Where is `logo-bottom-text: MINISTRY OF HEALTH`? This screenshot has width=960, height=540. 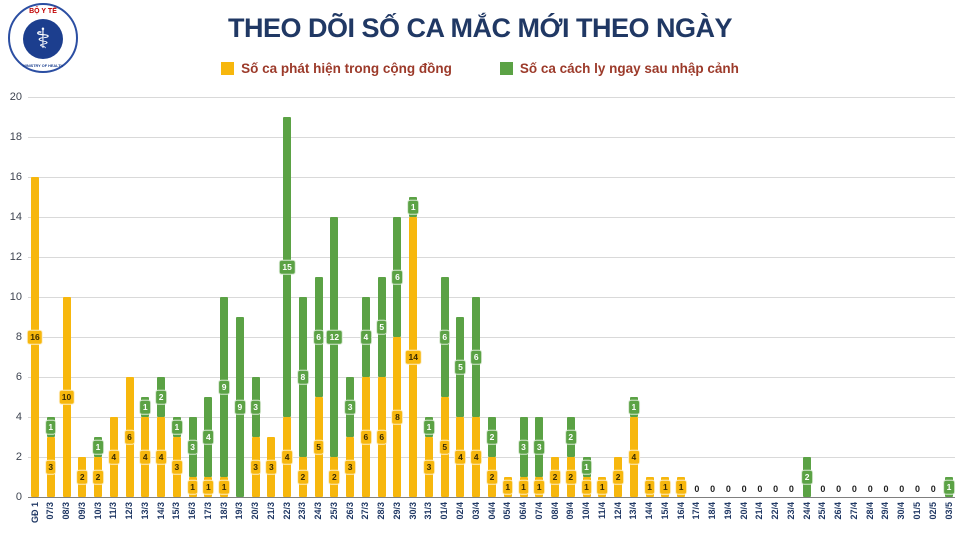
logo-bottom-text: MINISTRY OF HEALTH is located at coordinates (43, 65).